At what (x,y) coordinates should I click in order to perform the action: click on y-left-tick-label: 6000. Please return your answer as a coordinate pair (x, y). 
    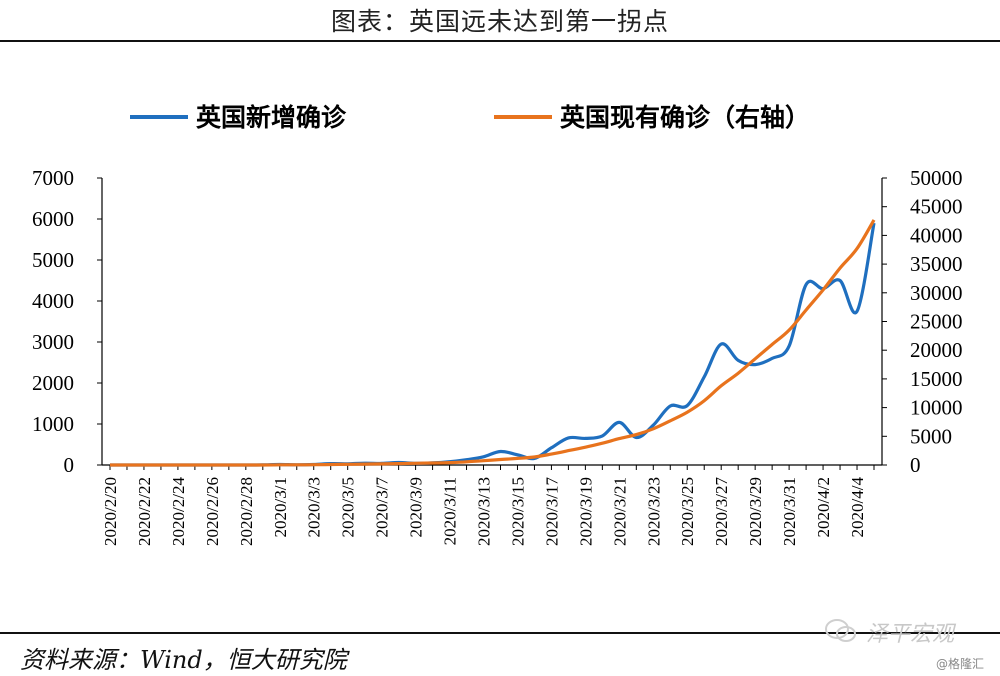
    Looking at the image, I should click on (53, 219).